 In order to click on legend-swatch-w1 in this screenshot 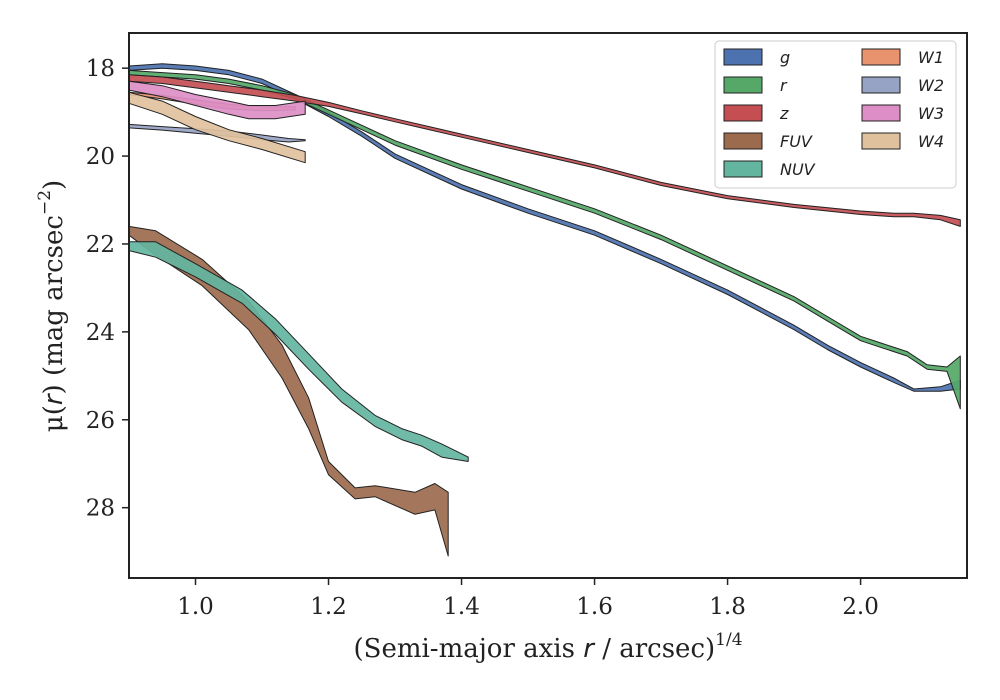, I will do `click(881, 57)`.